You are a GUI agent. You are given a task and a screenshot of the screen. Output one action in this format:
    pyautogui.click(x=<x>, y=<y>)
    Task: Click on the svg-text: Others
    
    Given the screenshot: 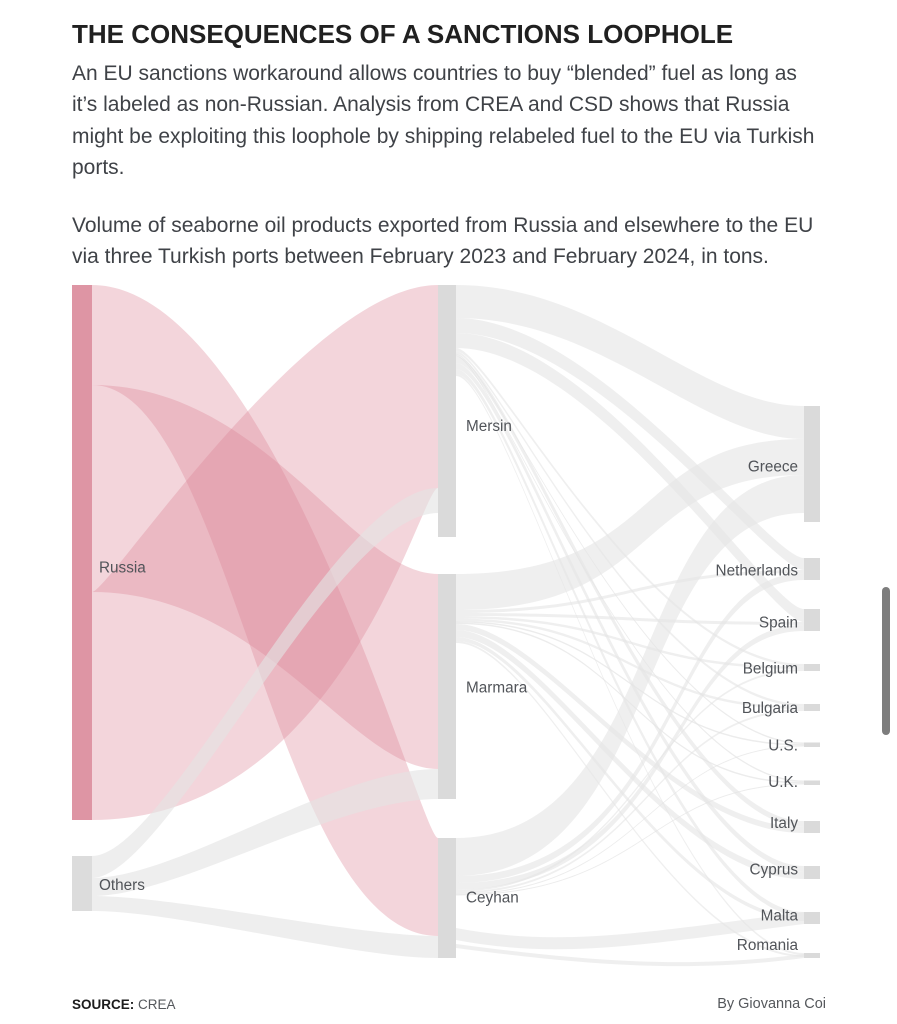 What is the action you would take?
    pyautogui.click(x=122, y=885)
    